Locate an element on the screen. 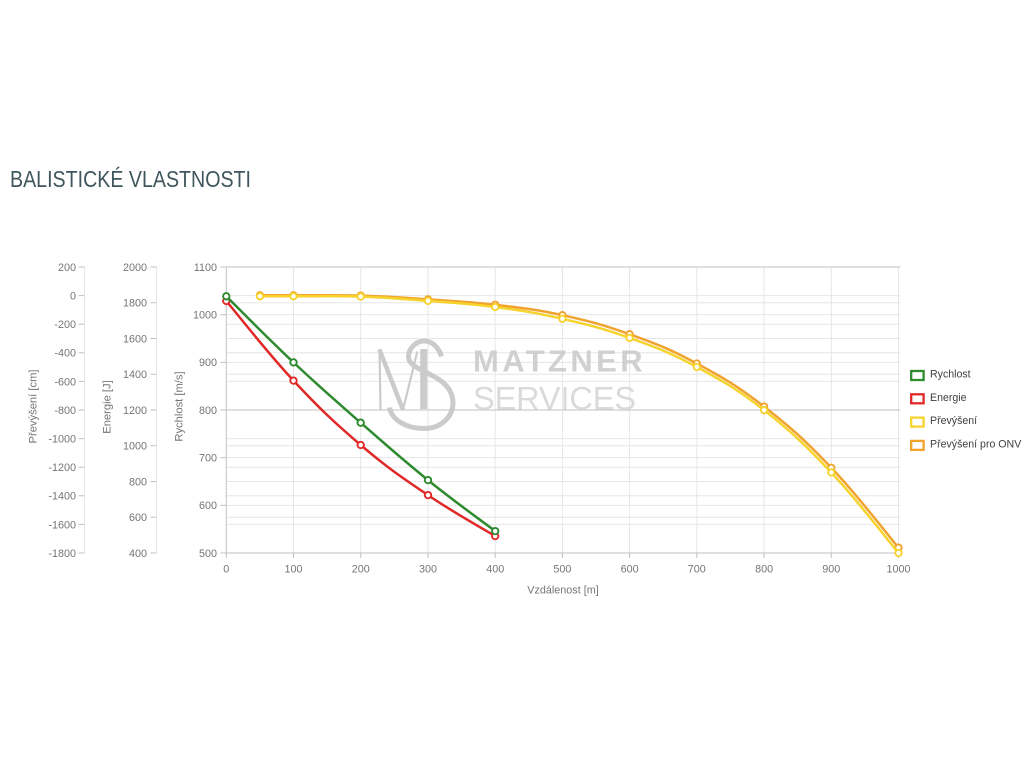  svg-text: 1200 is located at coordinates (135, 411).